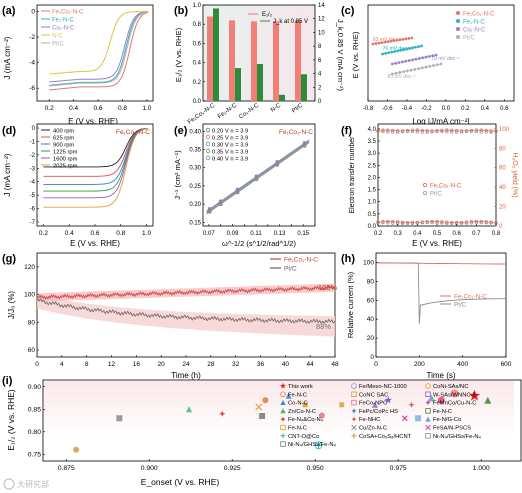 This screenshot has height=493, width=522. I want to click on watermark-text: 大研究部, so click(33, 484).